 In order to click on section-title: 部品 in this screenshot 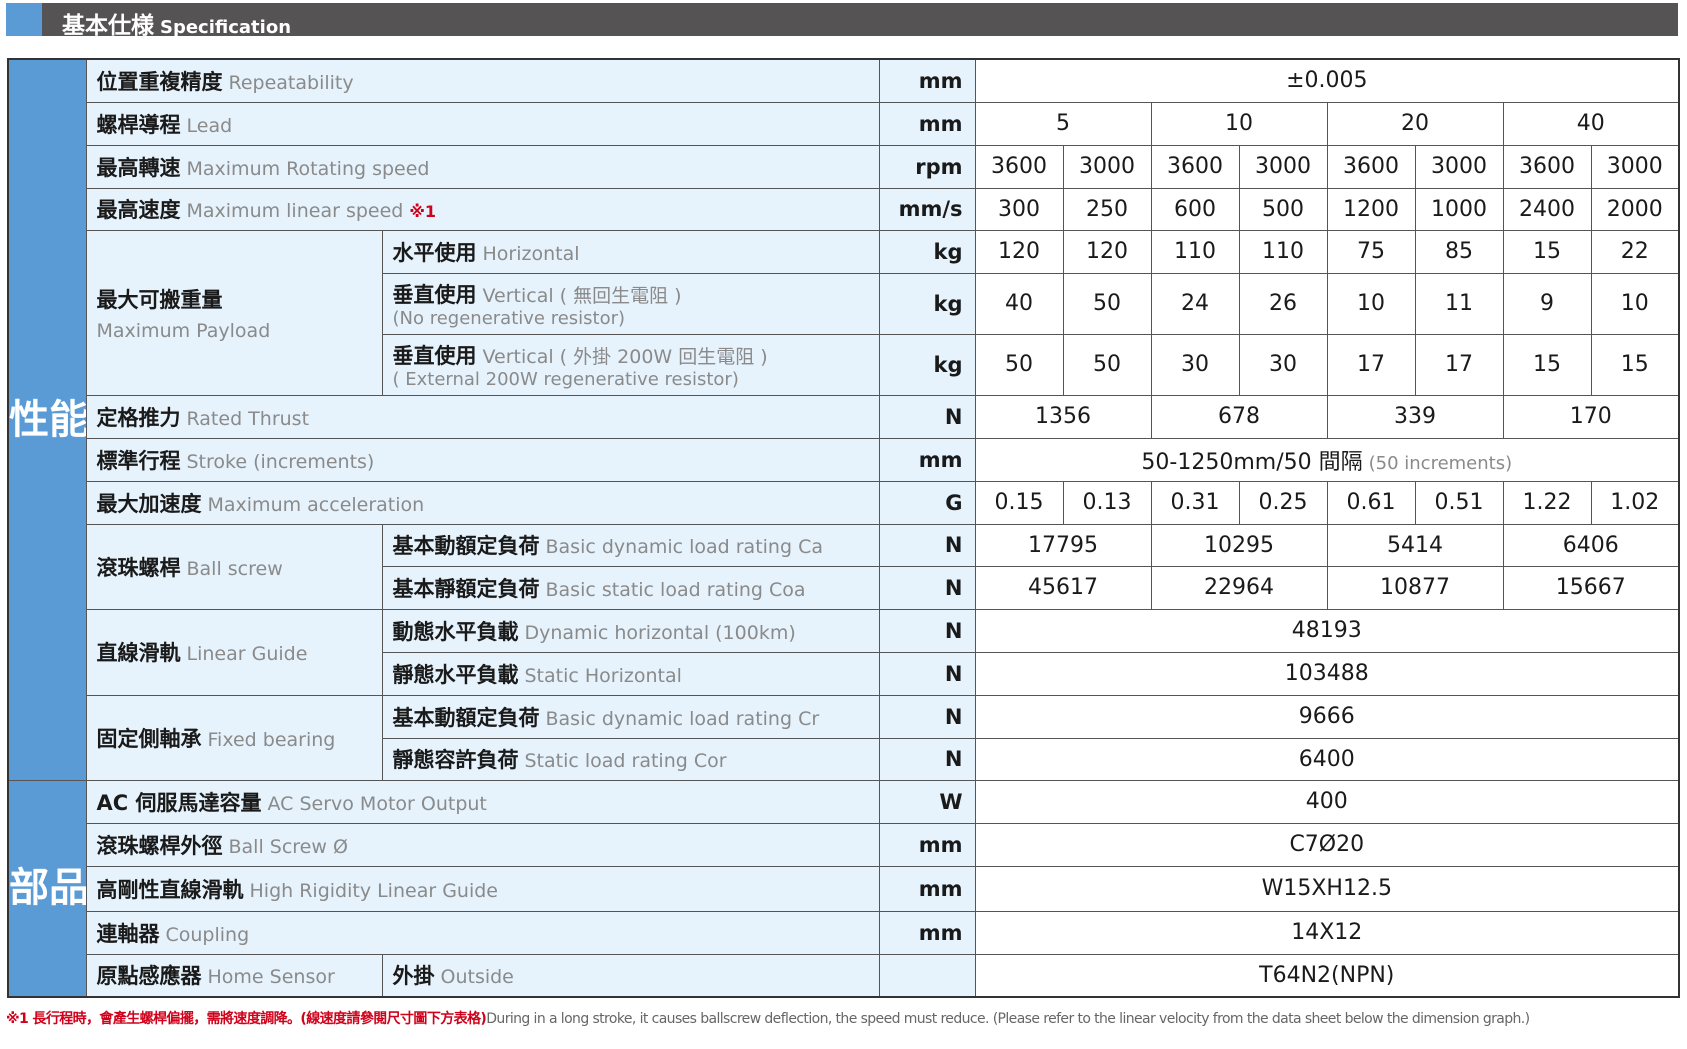, I will do `click(47, 888)`.